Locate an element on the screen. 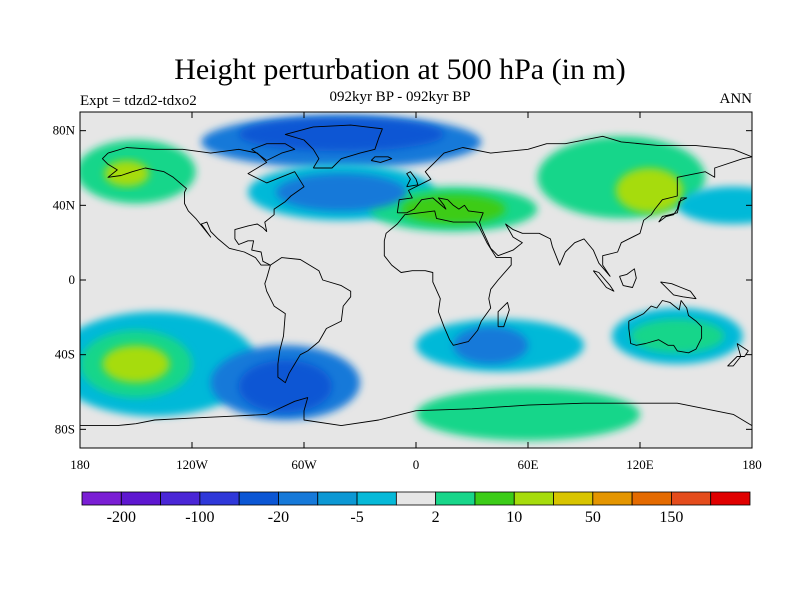 Image resolution: width=800 pixels, height=600 pixels. colorbar-label: 50 is located at coordinates (593, 517).